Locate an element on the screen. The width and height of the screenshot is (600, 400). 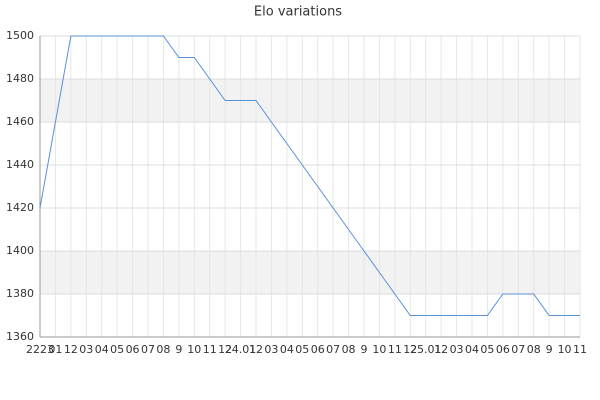
chart-title: Elo variations is located at coordinates (298, 12).